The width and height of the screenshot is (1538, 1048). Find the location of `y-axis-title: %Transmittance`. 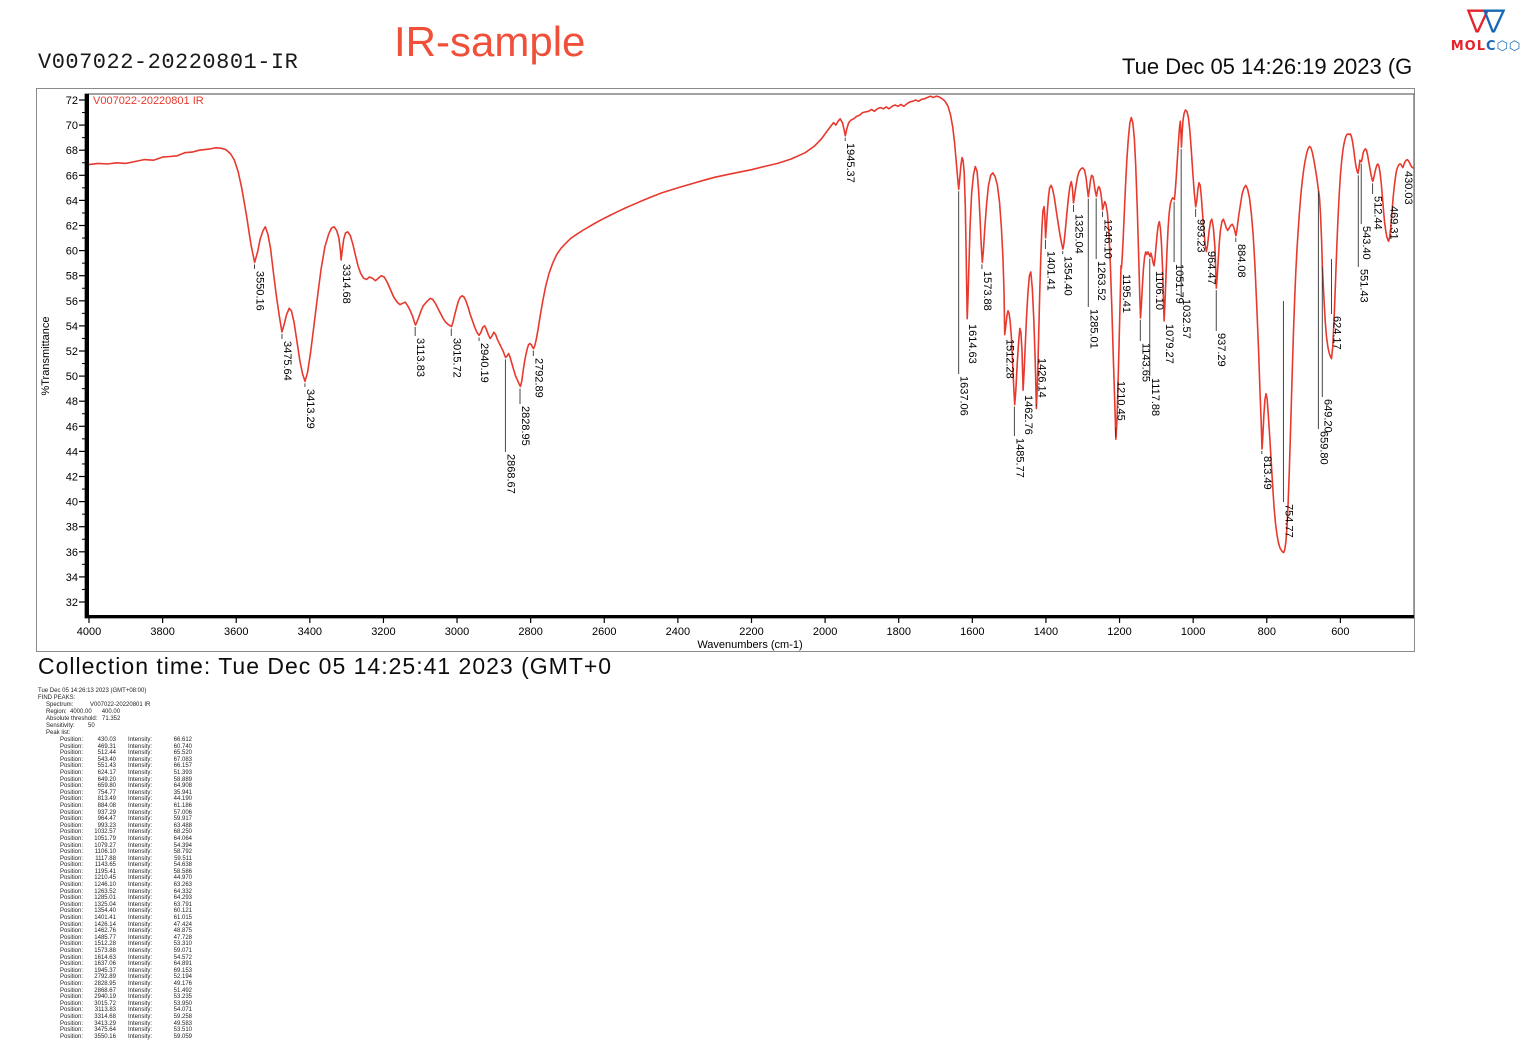

y-axis-title: %Transmittance is located at coordinates (46, 355).